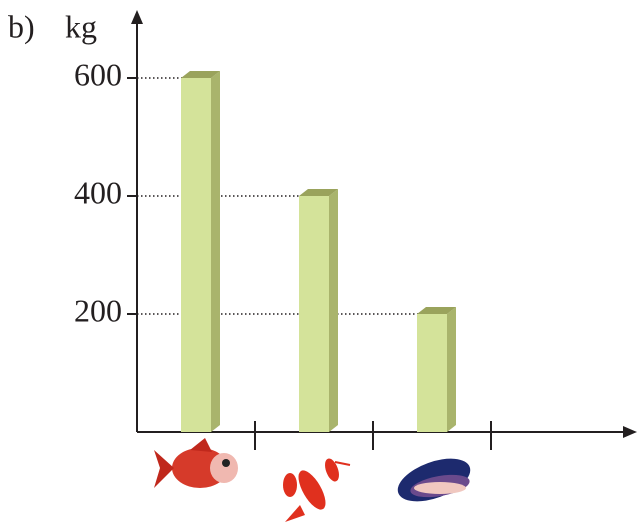 This screenshot has width=637, height=531. What do you see at coordinates (317, 490) in the screenshot?
I see `lobster-icon` at bounding box center [317, 490].